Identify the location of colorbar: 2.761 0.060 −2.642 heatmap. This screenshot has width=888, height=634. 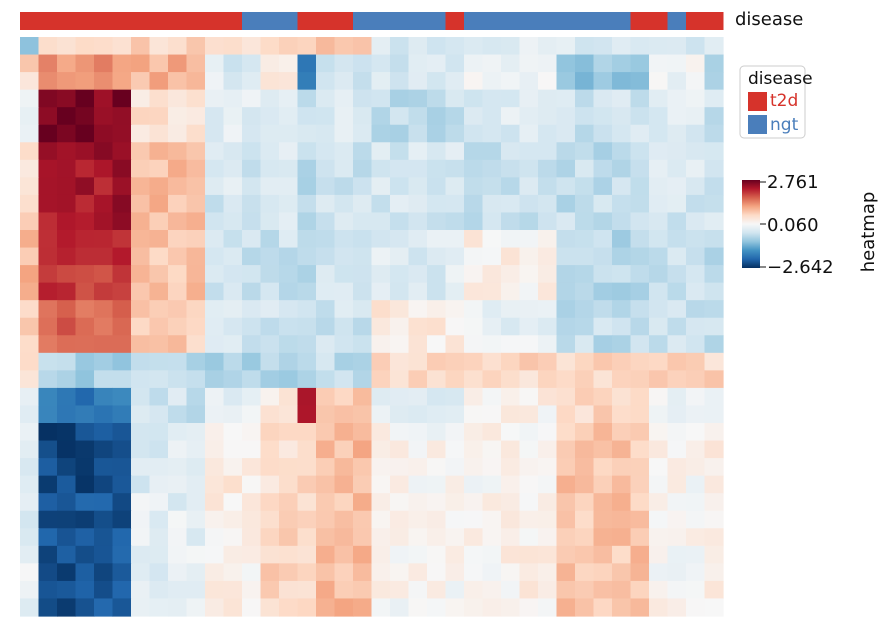
(810, 225).